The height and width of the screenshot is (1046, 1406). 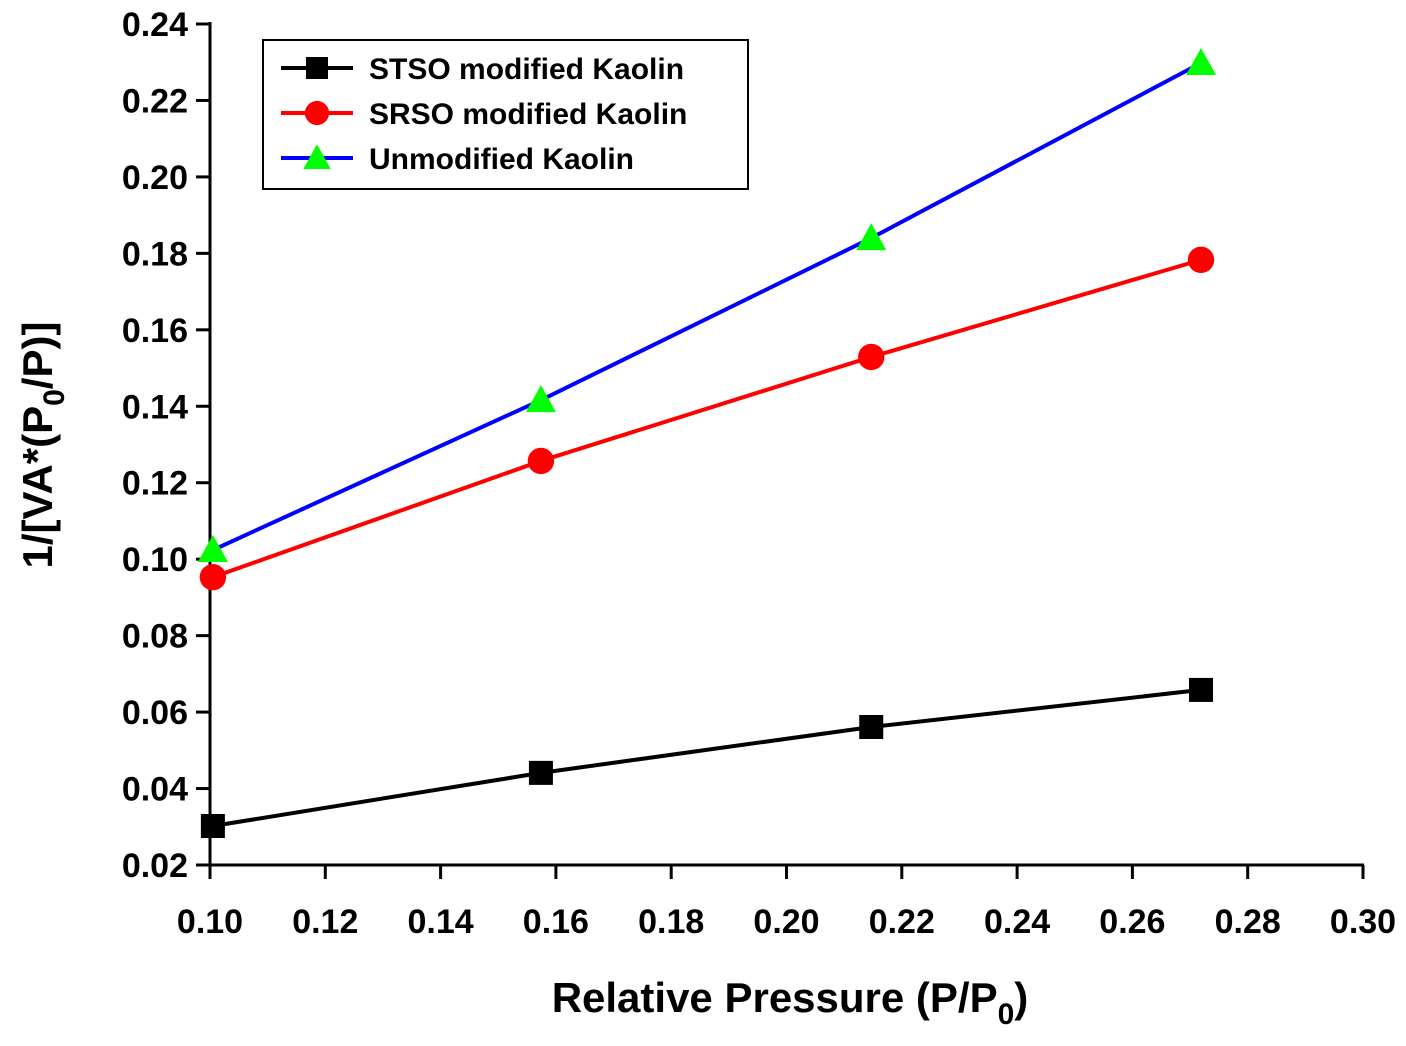 I want to click on label-part: ), so click(x=1021, y=997).